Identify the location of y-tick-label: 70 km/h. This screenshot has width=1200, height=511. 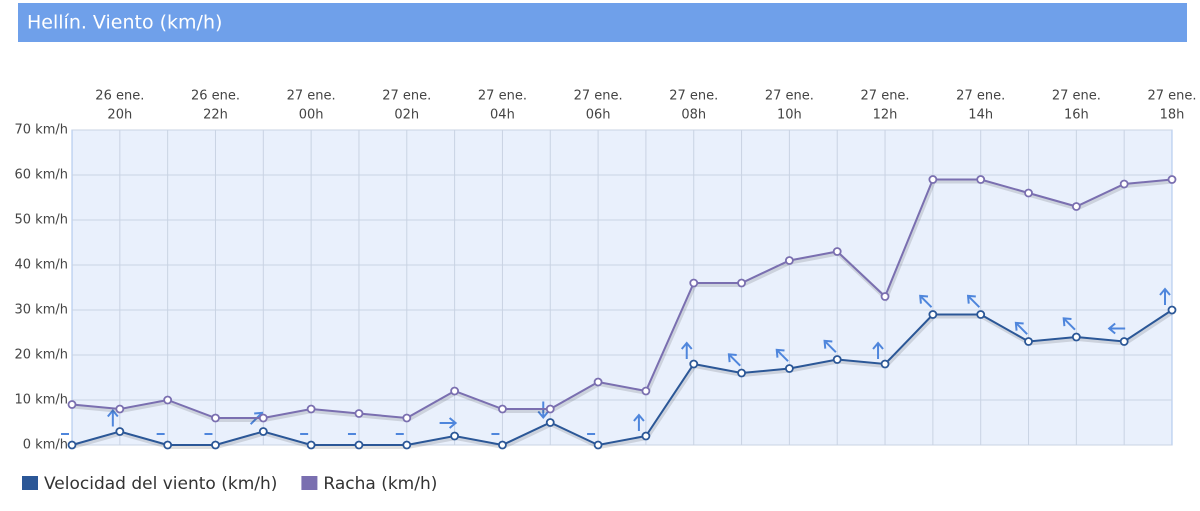
(42, 130).